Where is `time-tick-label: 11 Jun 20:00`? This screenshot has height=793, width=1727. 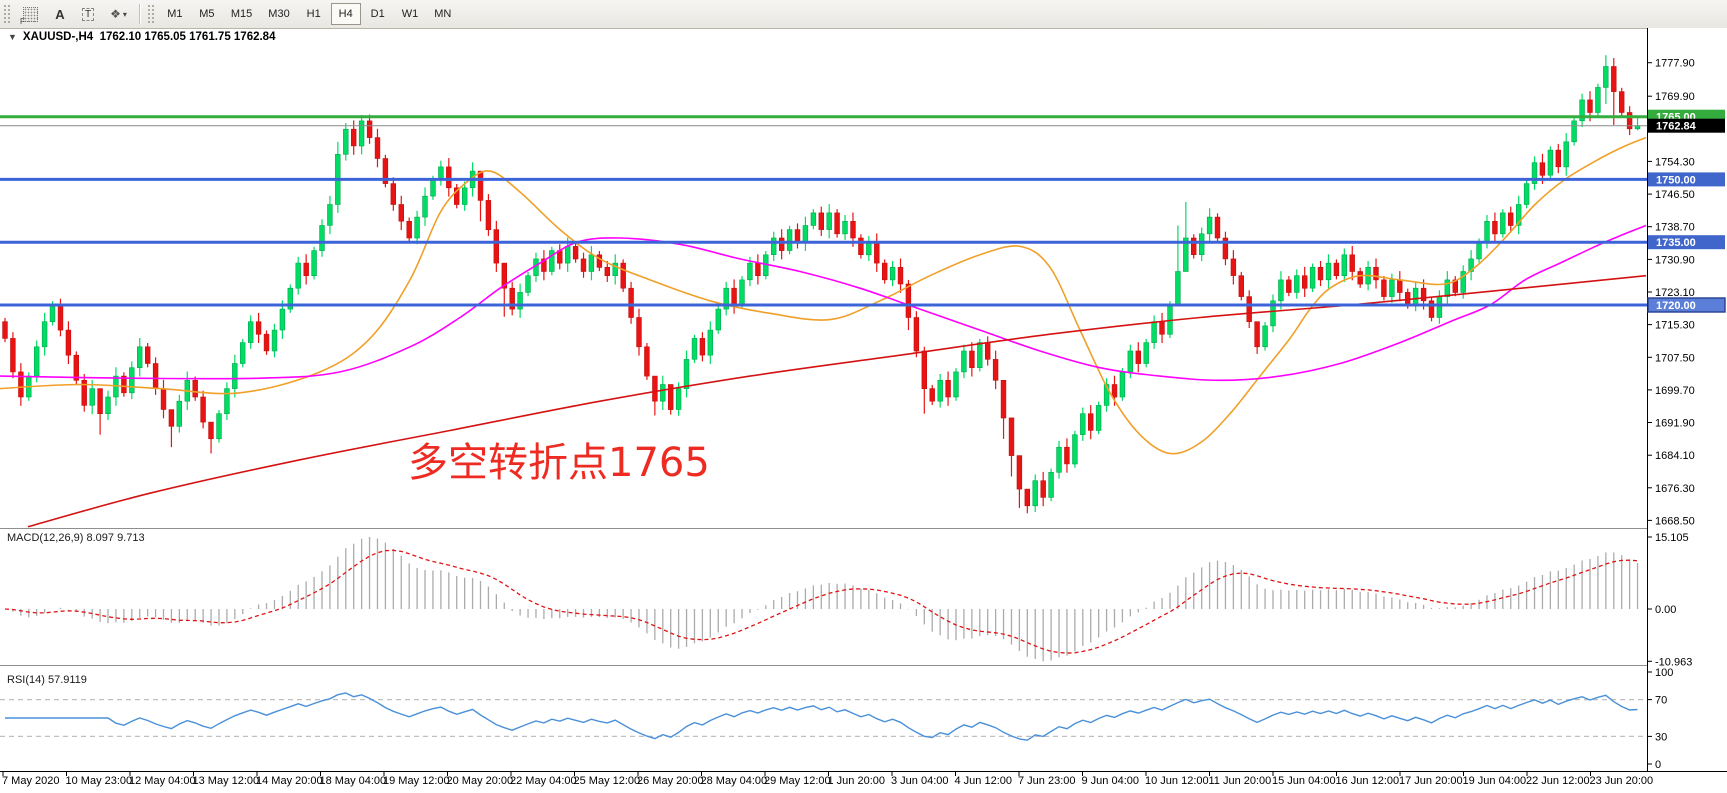
time-tick-label: 11 Jun 20:00 is located at coordinates (1240, 781).